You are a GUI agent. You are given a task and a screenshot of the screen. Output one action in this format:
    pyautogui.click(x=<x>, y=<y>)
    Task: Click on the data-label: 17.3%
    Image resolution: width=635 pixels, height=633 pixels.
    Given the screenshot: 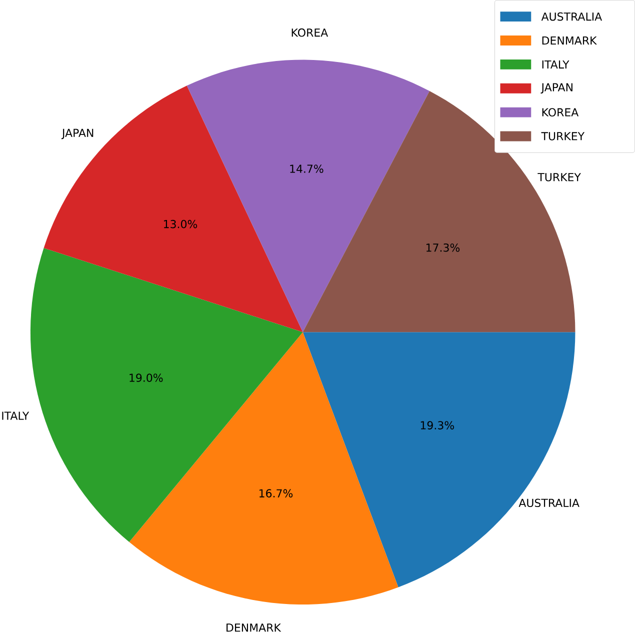 What is the action you would take?
    pyautogui.click(x=443, y=248)
    